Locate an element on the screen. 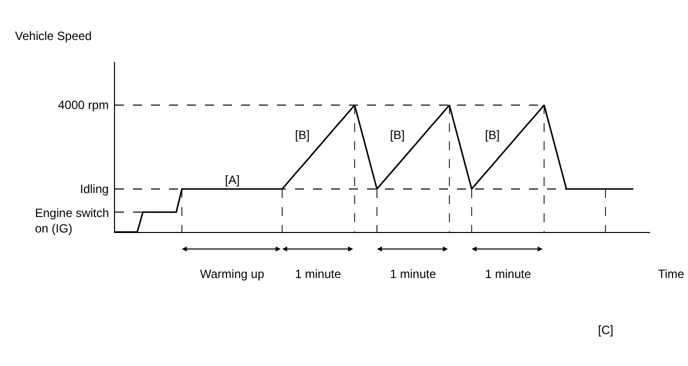  ref-line-label: Engine switch on (IG) is located at coordinates (72, 221).